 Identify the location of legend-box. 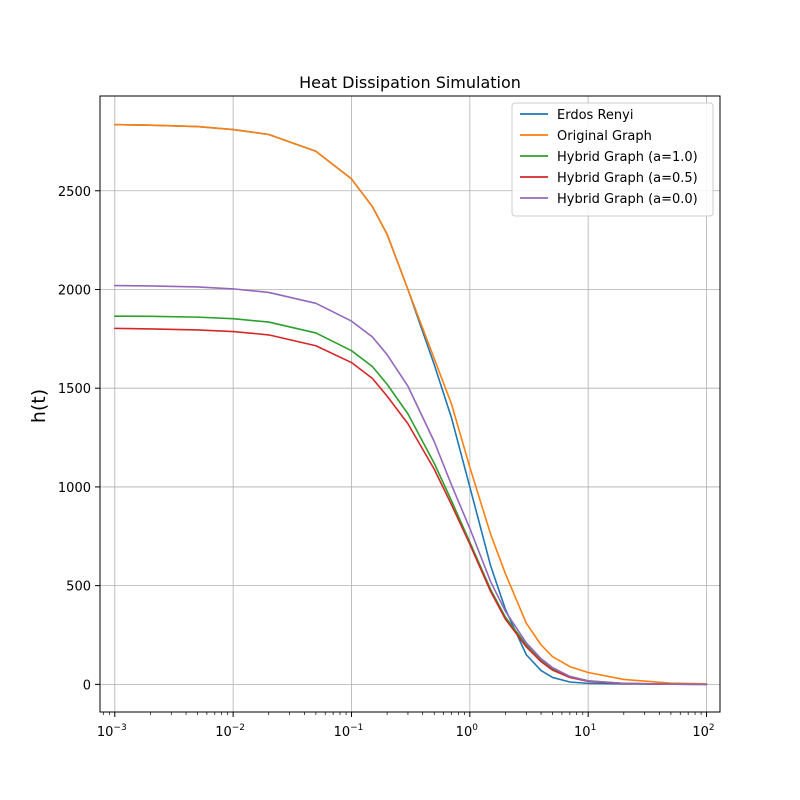
(612, 159).